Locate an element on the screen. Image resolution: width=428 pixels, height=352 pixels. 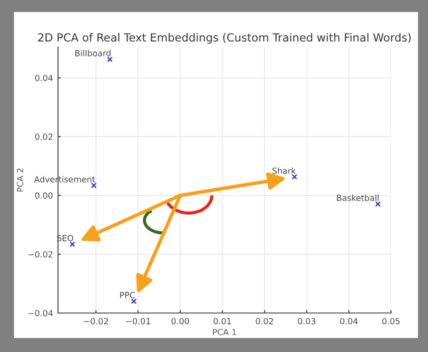
y-tick-label: 0.02 is located at coordinates (43, 137).